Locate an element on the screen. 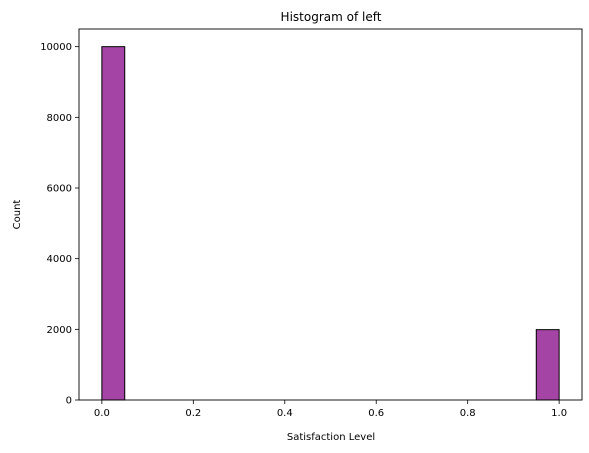  y-axis-label: Count is located at coordinates (17, 215).